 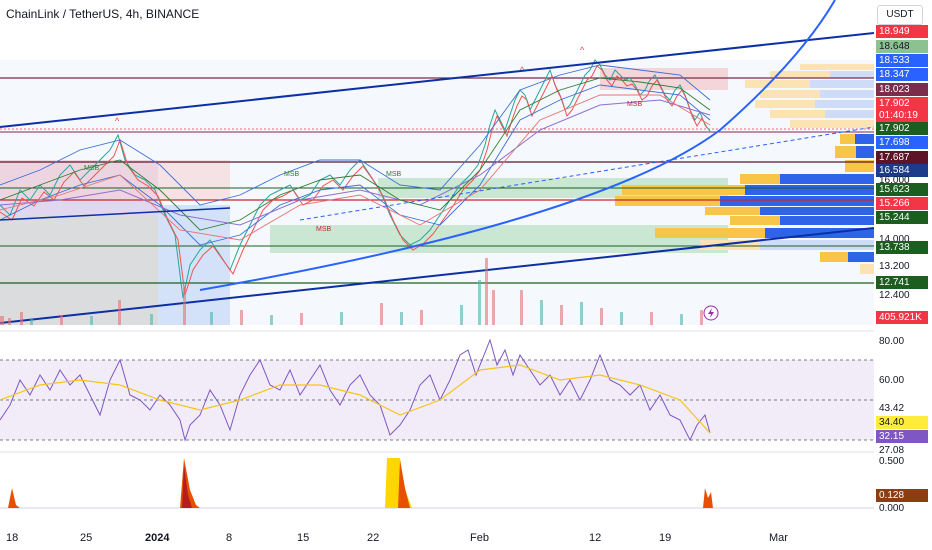 What do you see at coordinates (892, 341) in the screenshot?
I see `rsi-label: 80.00` at bounding box center [892, 341].